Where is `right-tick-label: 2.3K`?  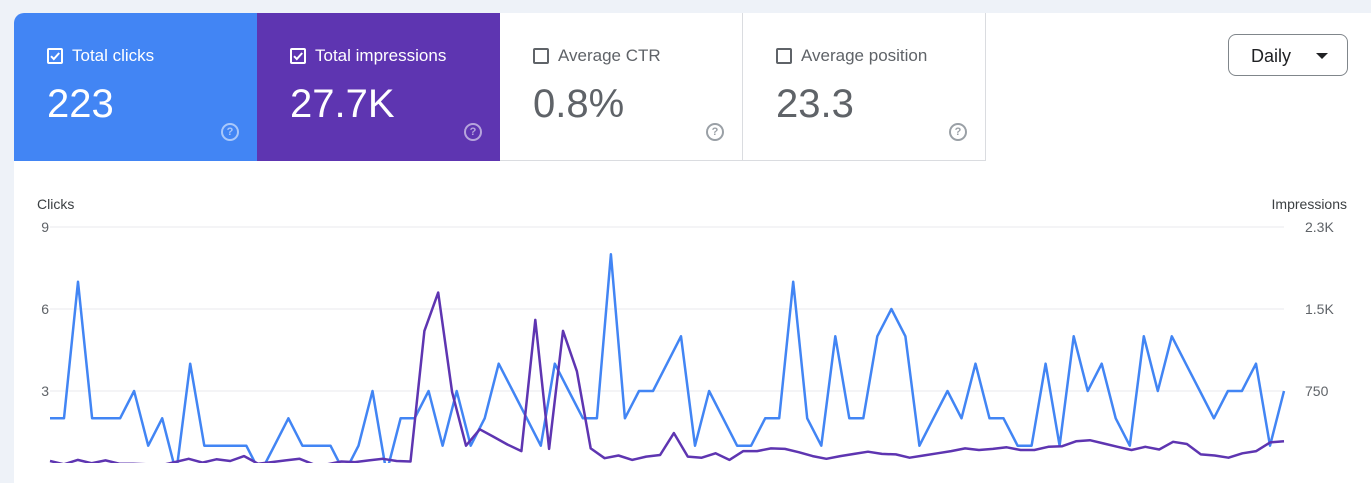
right-tick-label: 2.3K is located at coordinates (1319, 227).